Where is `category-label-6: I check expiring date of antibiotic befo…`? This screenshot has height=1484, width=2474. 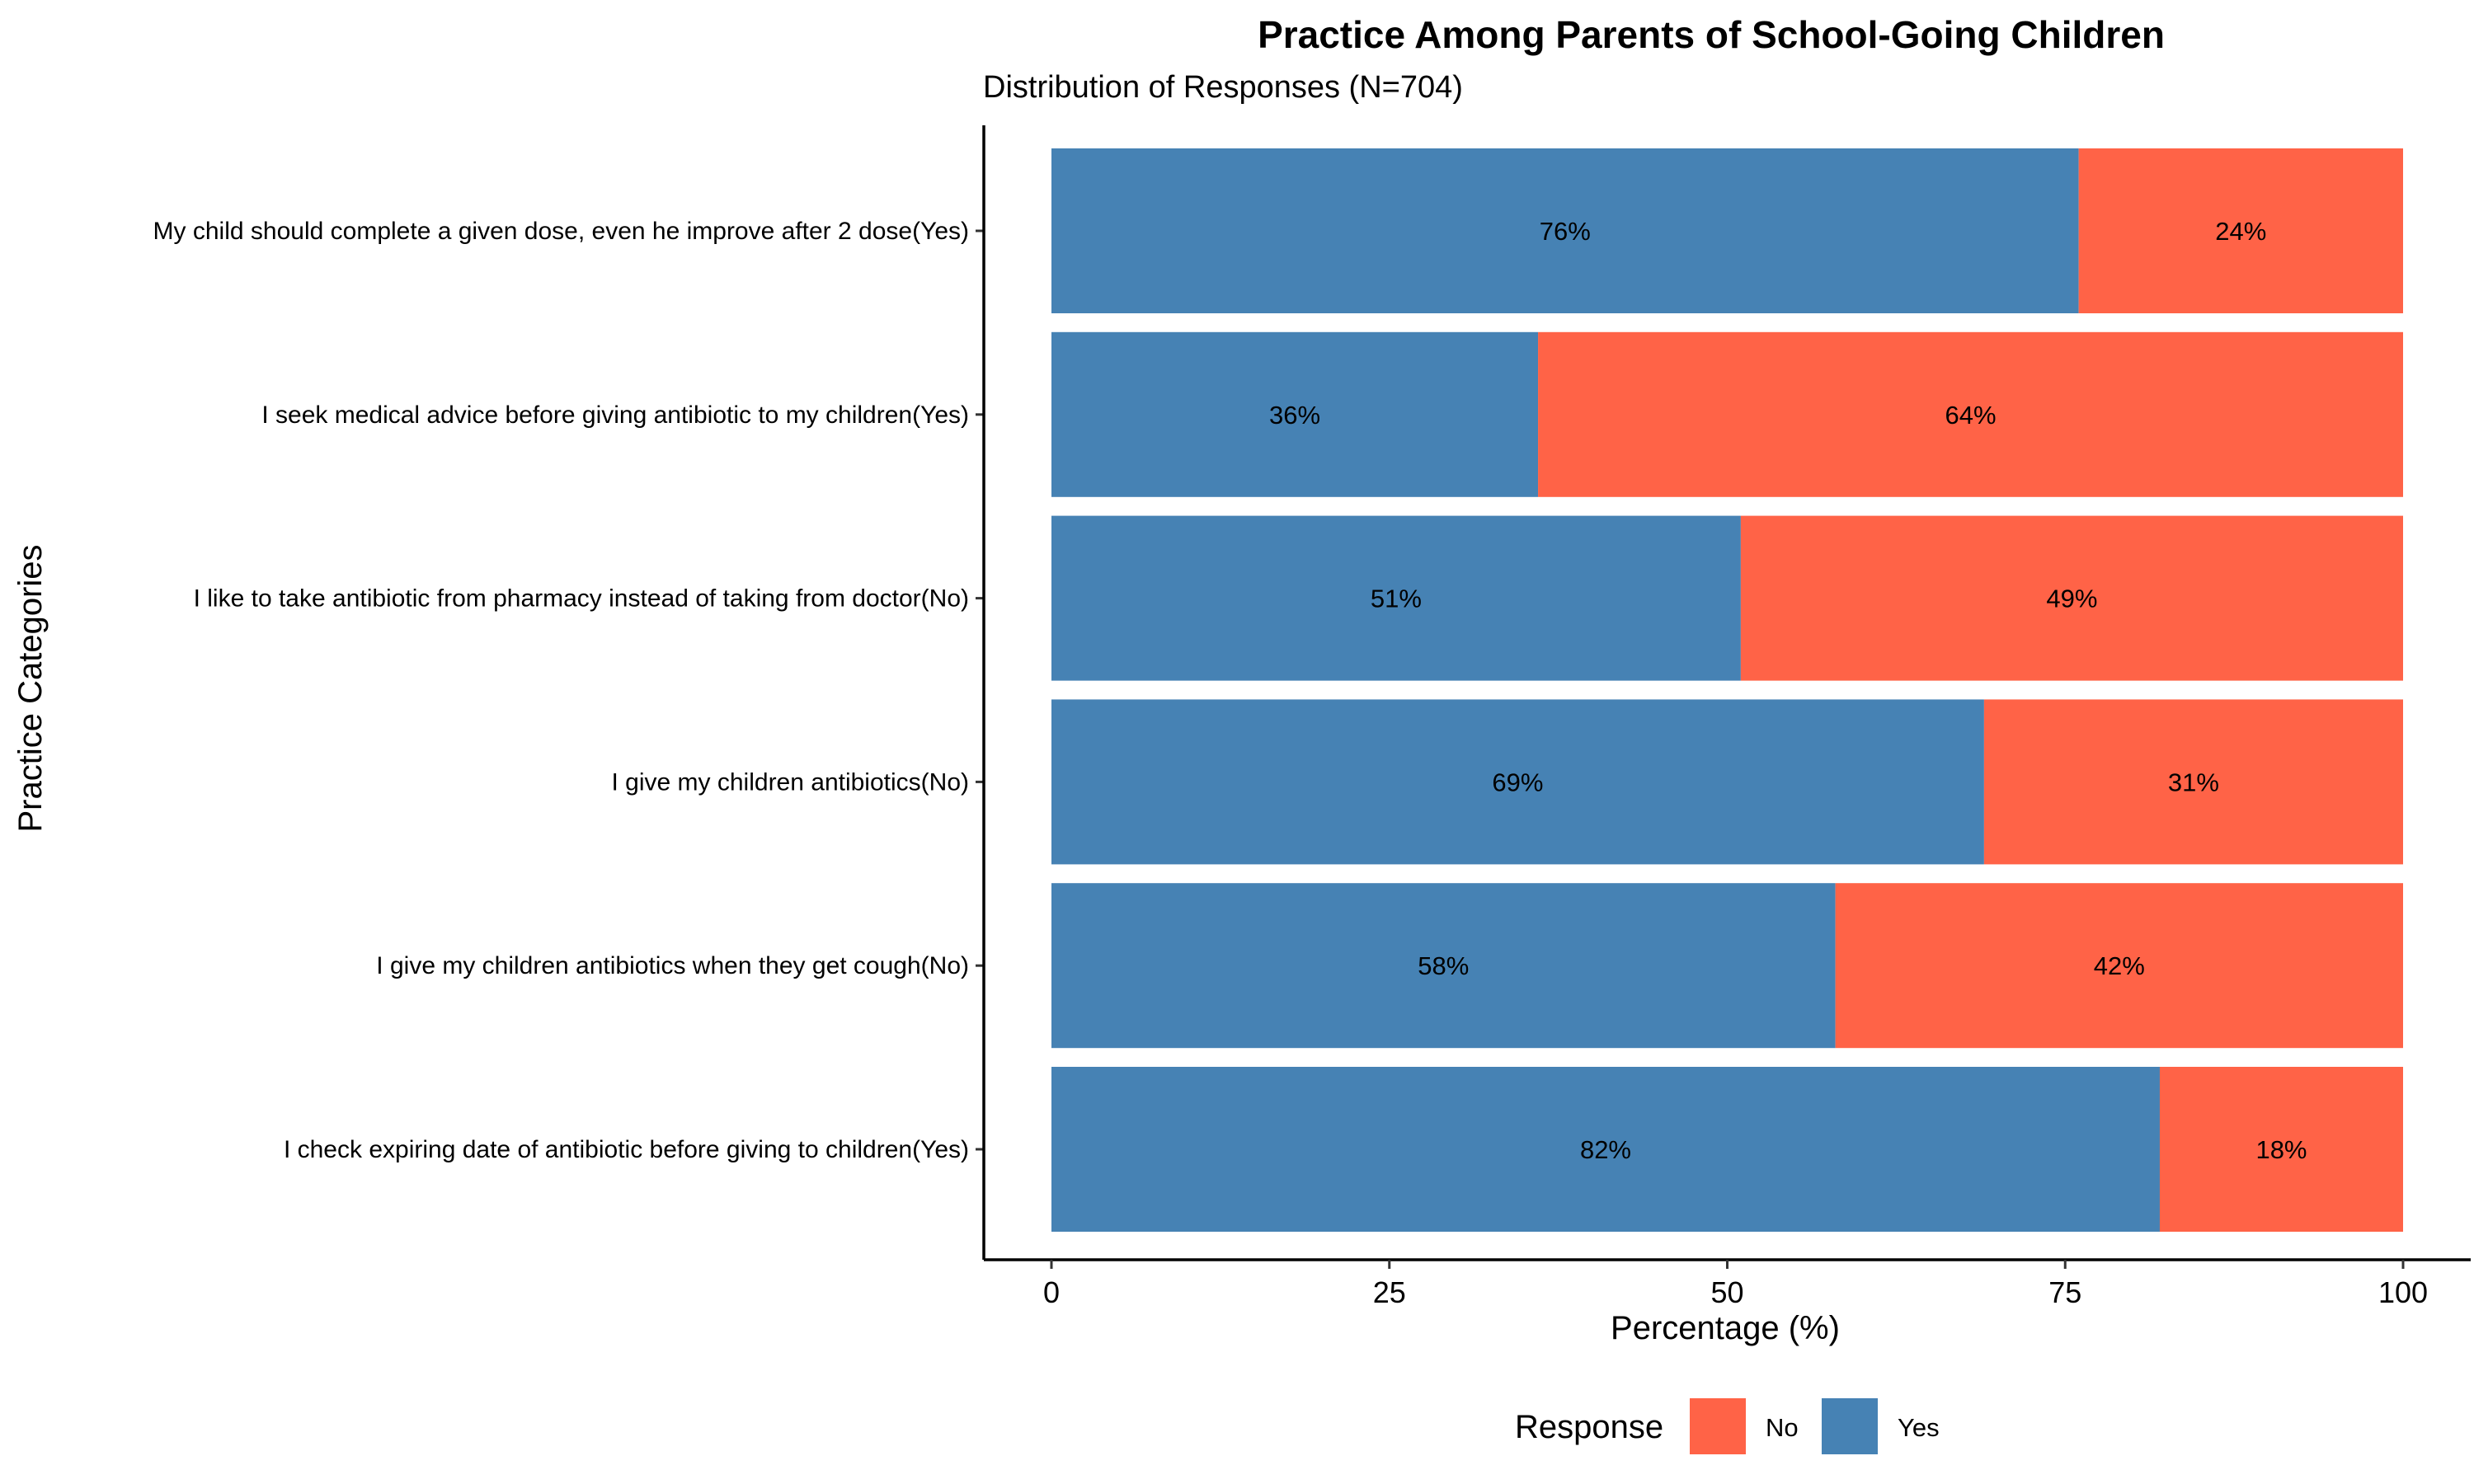 category-label-6: I check expiring date of antibiotic befo… is located at coordinates (626, 1149).